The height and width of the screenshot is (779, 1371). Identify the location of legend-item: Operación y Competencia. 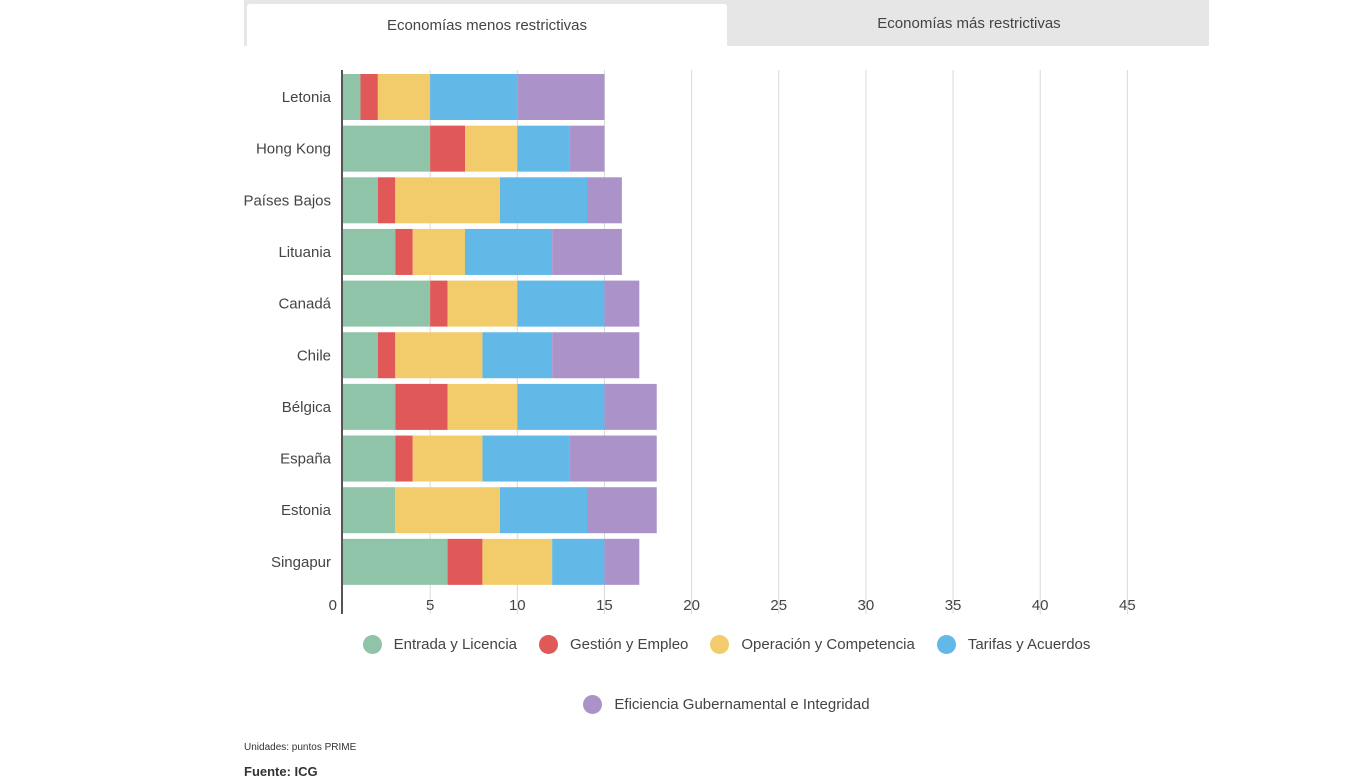
(812, 644).